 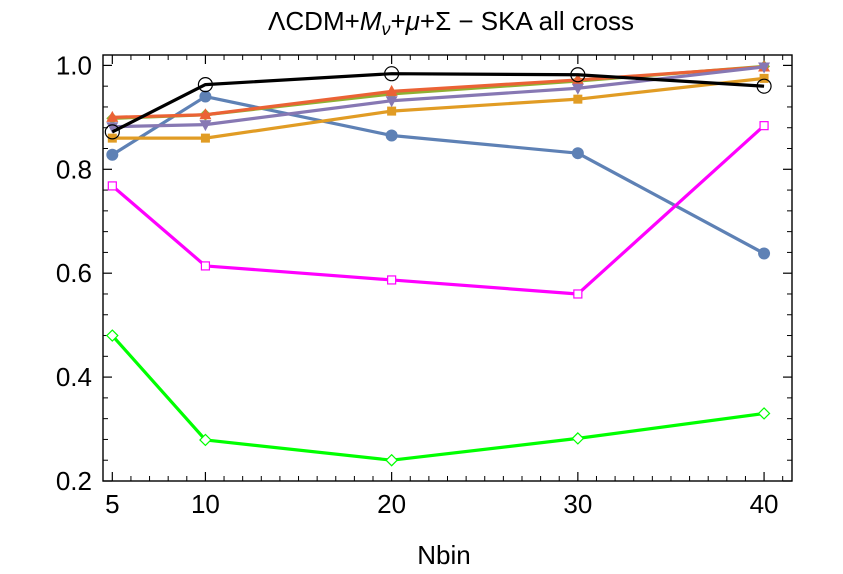 I want to click on title-part-nu: ν, so click(x=385, y=29).